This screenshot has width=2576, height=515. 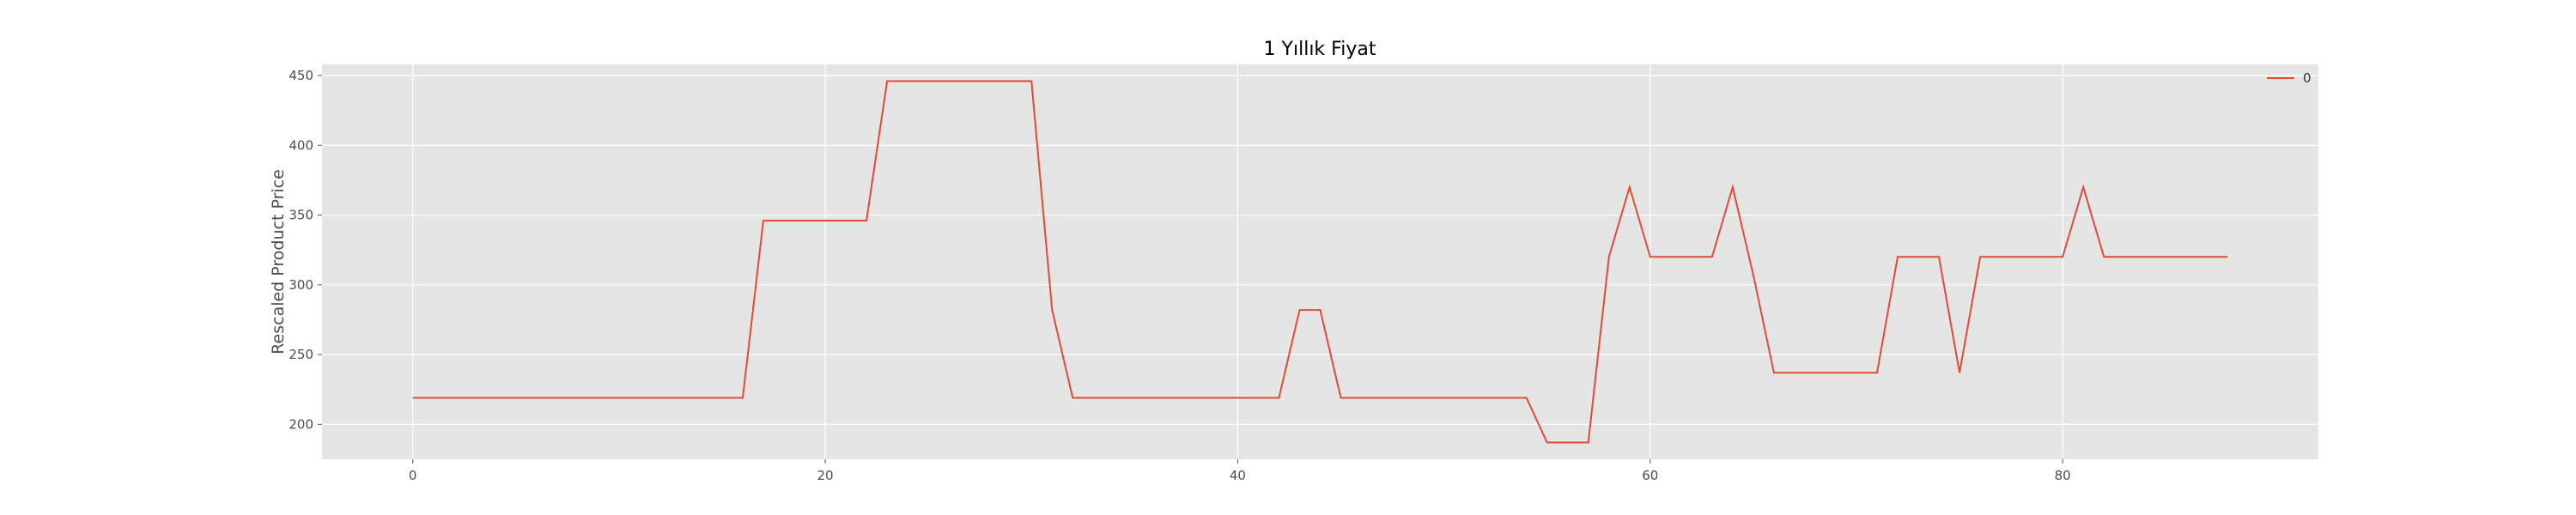 What do you see at coordinates (301, 145) in the screenshot?
I see `y-tick-label: 400` at bounding box center [301, 145].